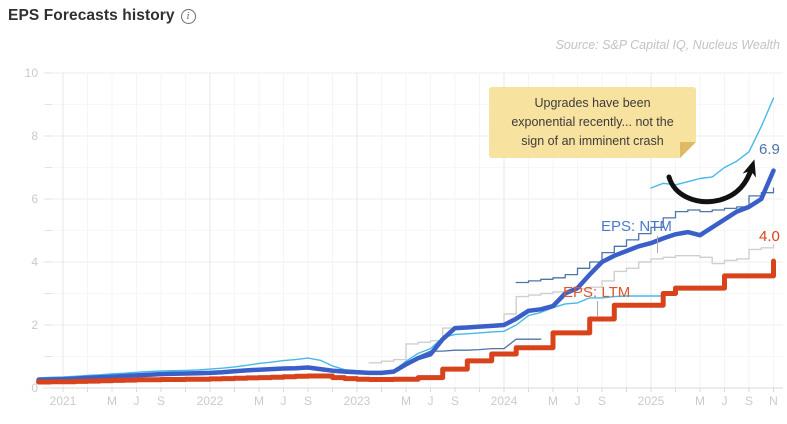 Image resolution: width=787 pixels, height=424 pixels. What do you see at coordinates (357, 401) in the screenshot?
I see `svg-text: 2023` at bounding box center [357, 401].